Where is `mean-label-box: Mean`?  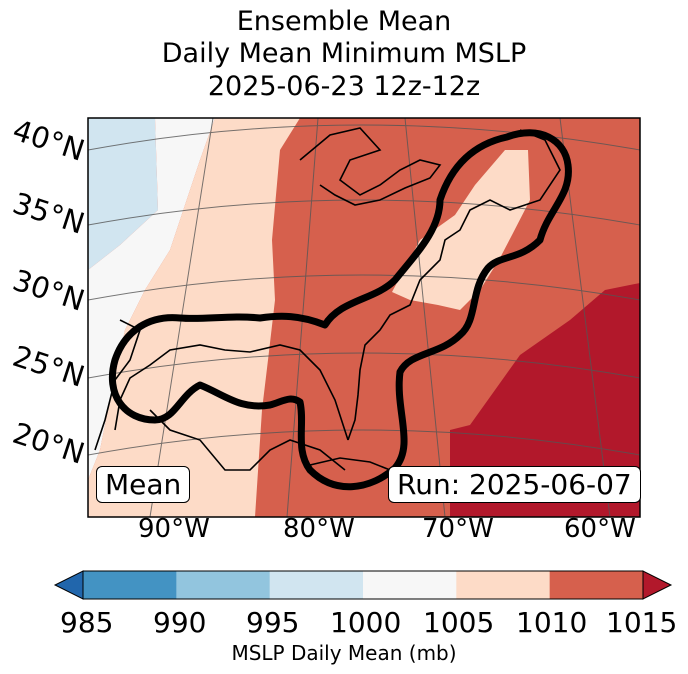
mean-label-box: Mean is located at coordinates (143, 484).